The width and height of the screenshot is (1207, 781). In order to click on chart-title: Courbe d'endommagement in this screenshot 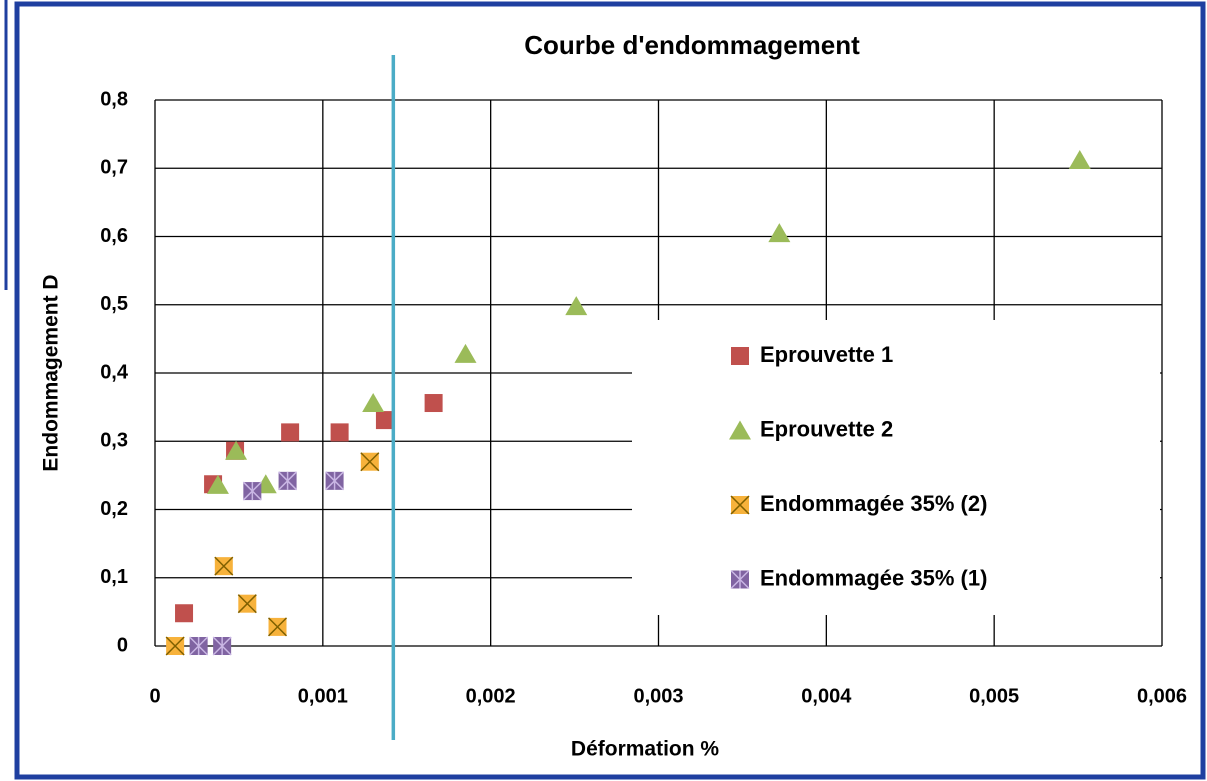, I will do `click(692, 45)`.